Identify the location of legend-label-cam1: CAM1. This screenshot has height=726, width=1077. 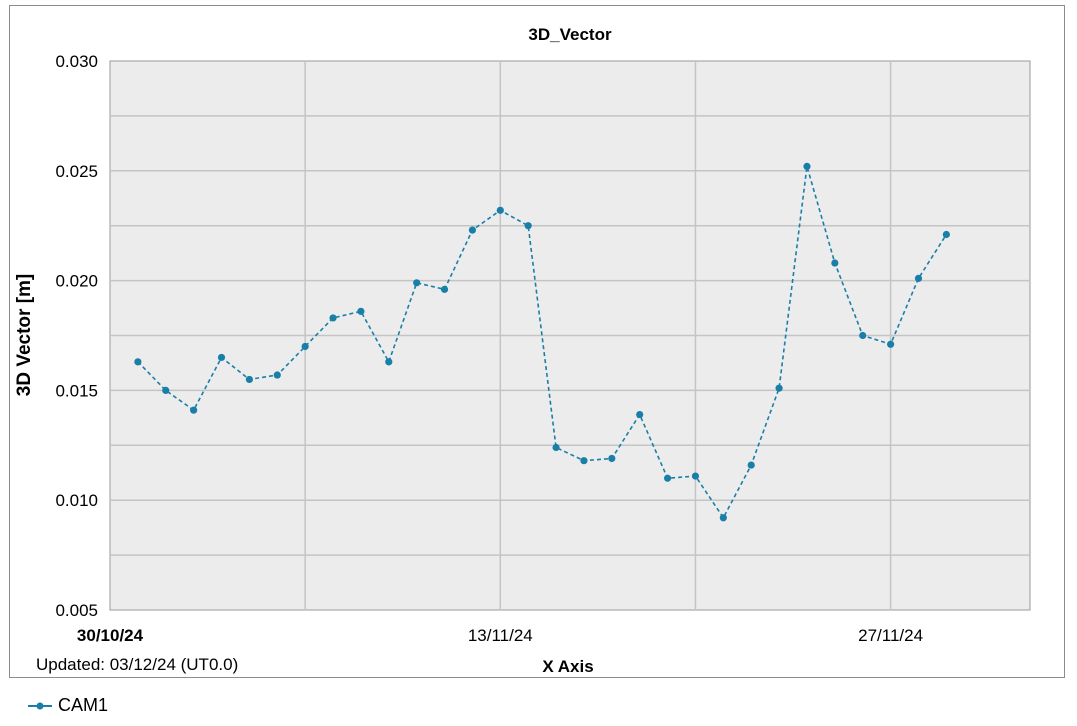
(83, 705).